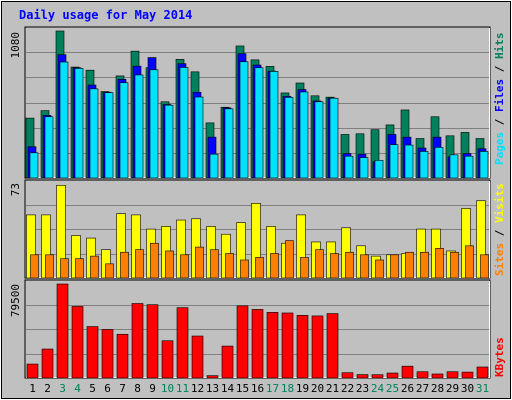 This screenshot has width=512, height=400. What do you see at coordinates (332, 388) in the screenshot?
I see `day-label: 21` at bounding box center [332, 388].